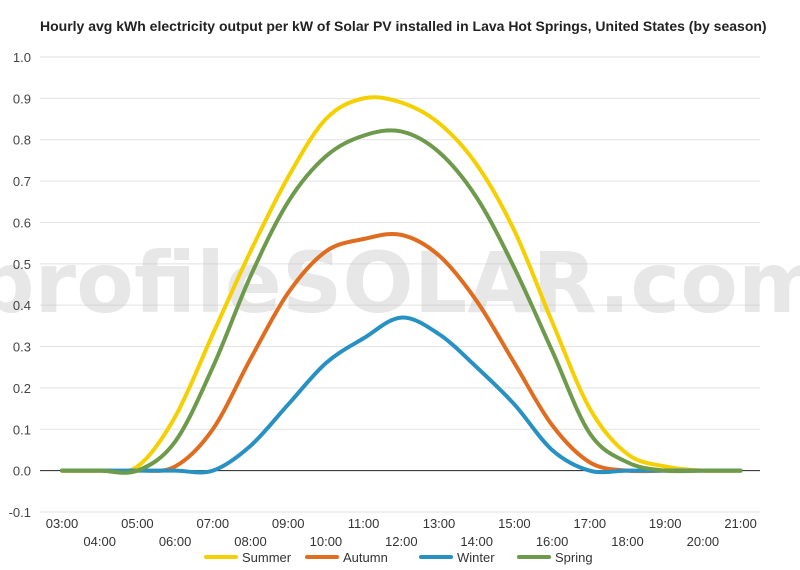 This screenshot has height=570, width=800. I want to click on y-tick-label: 0.7, so click(22, 181).